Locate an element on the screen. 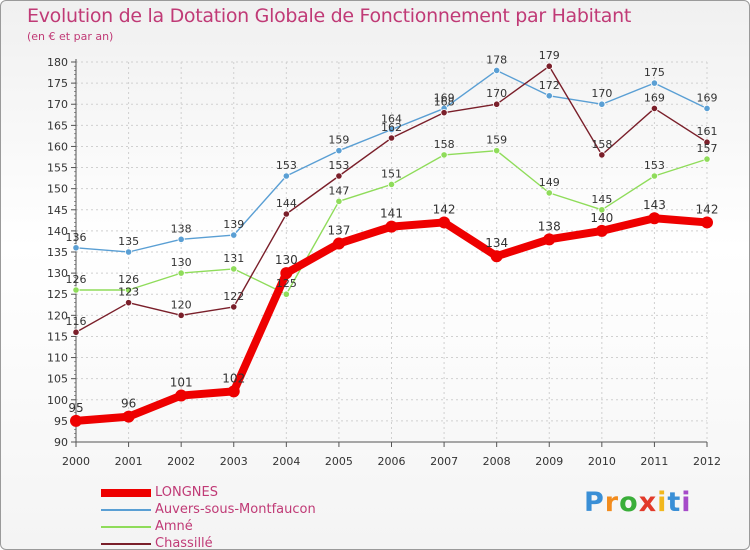 The width and height of the screenshot is (750, 550). y-tick-label: 145 is located at coordinates (57, 210).